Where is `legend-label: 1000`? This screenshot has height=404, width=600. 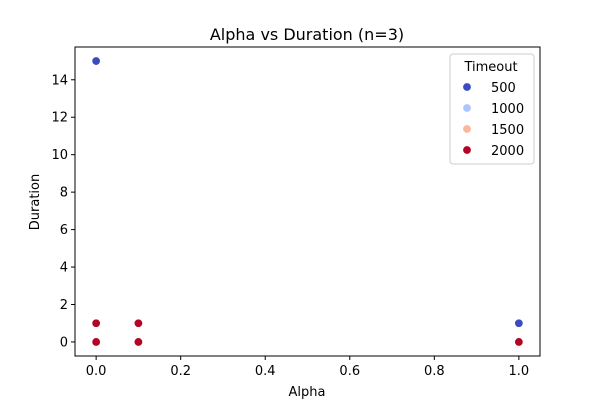
legend-label: 1000 is located at coordinates (507, 109).